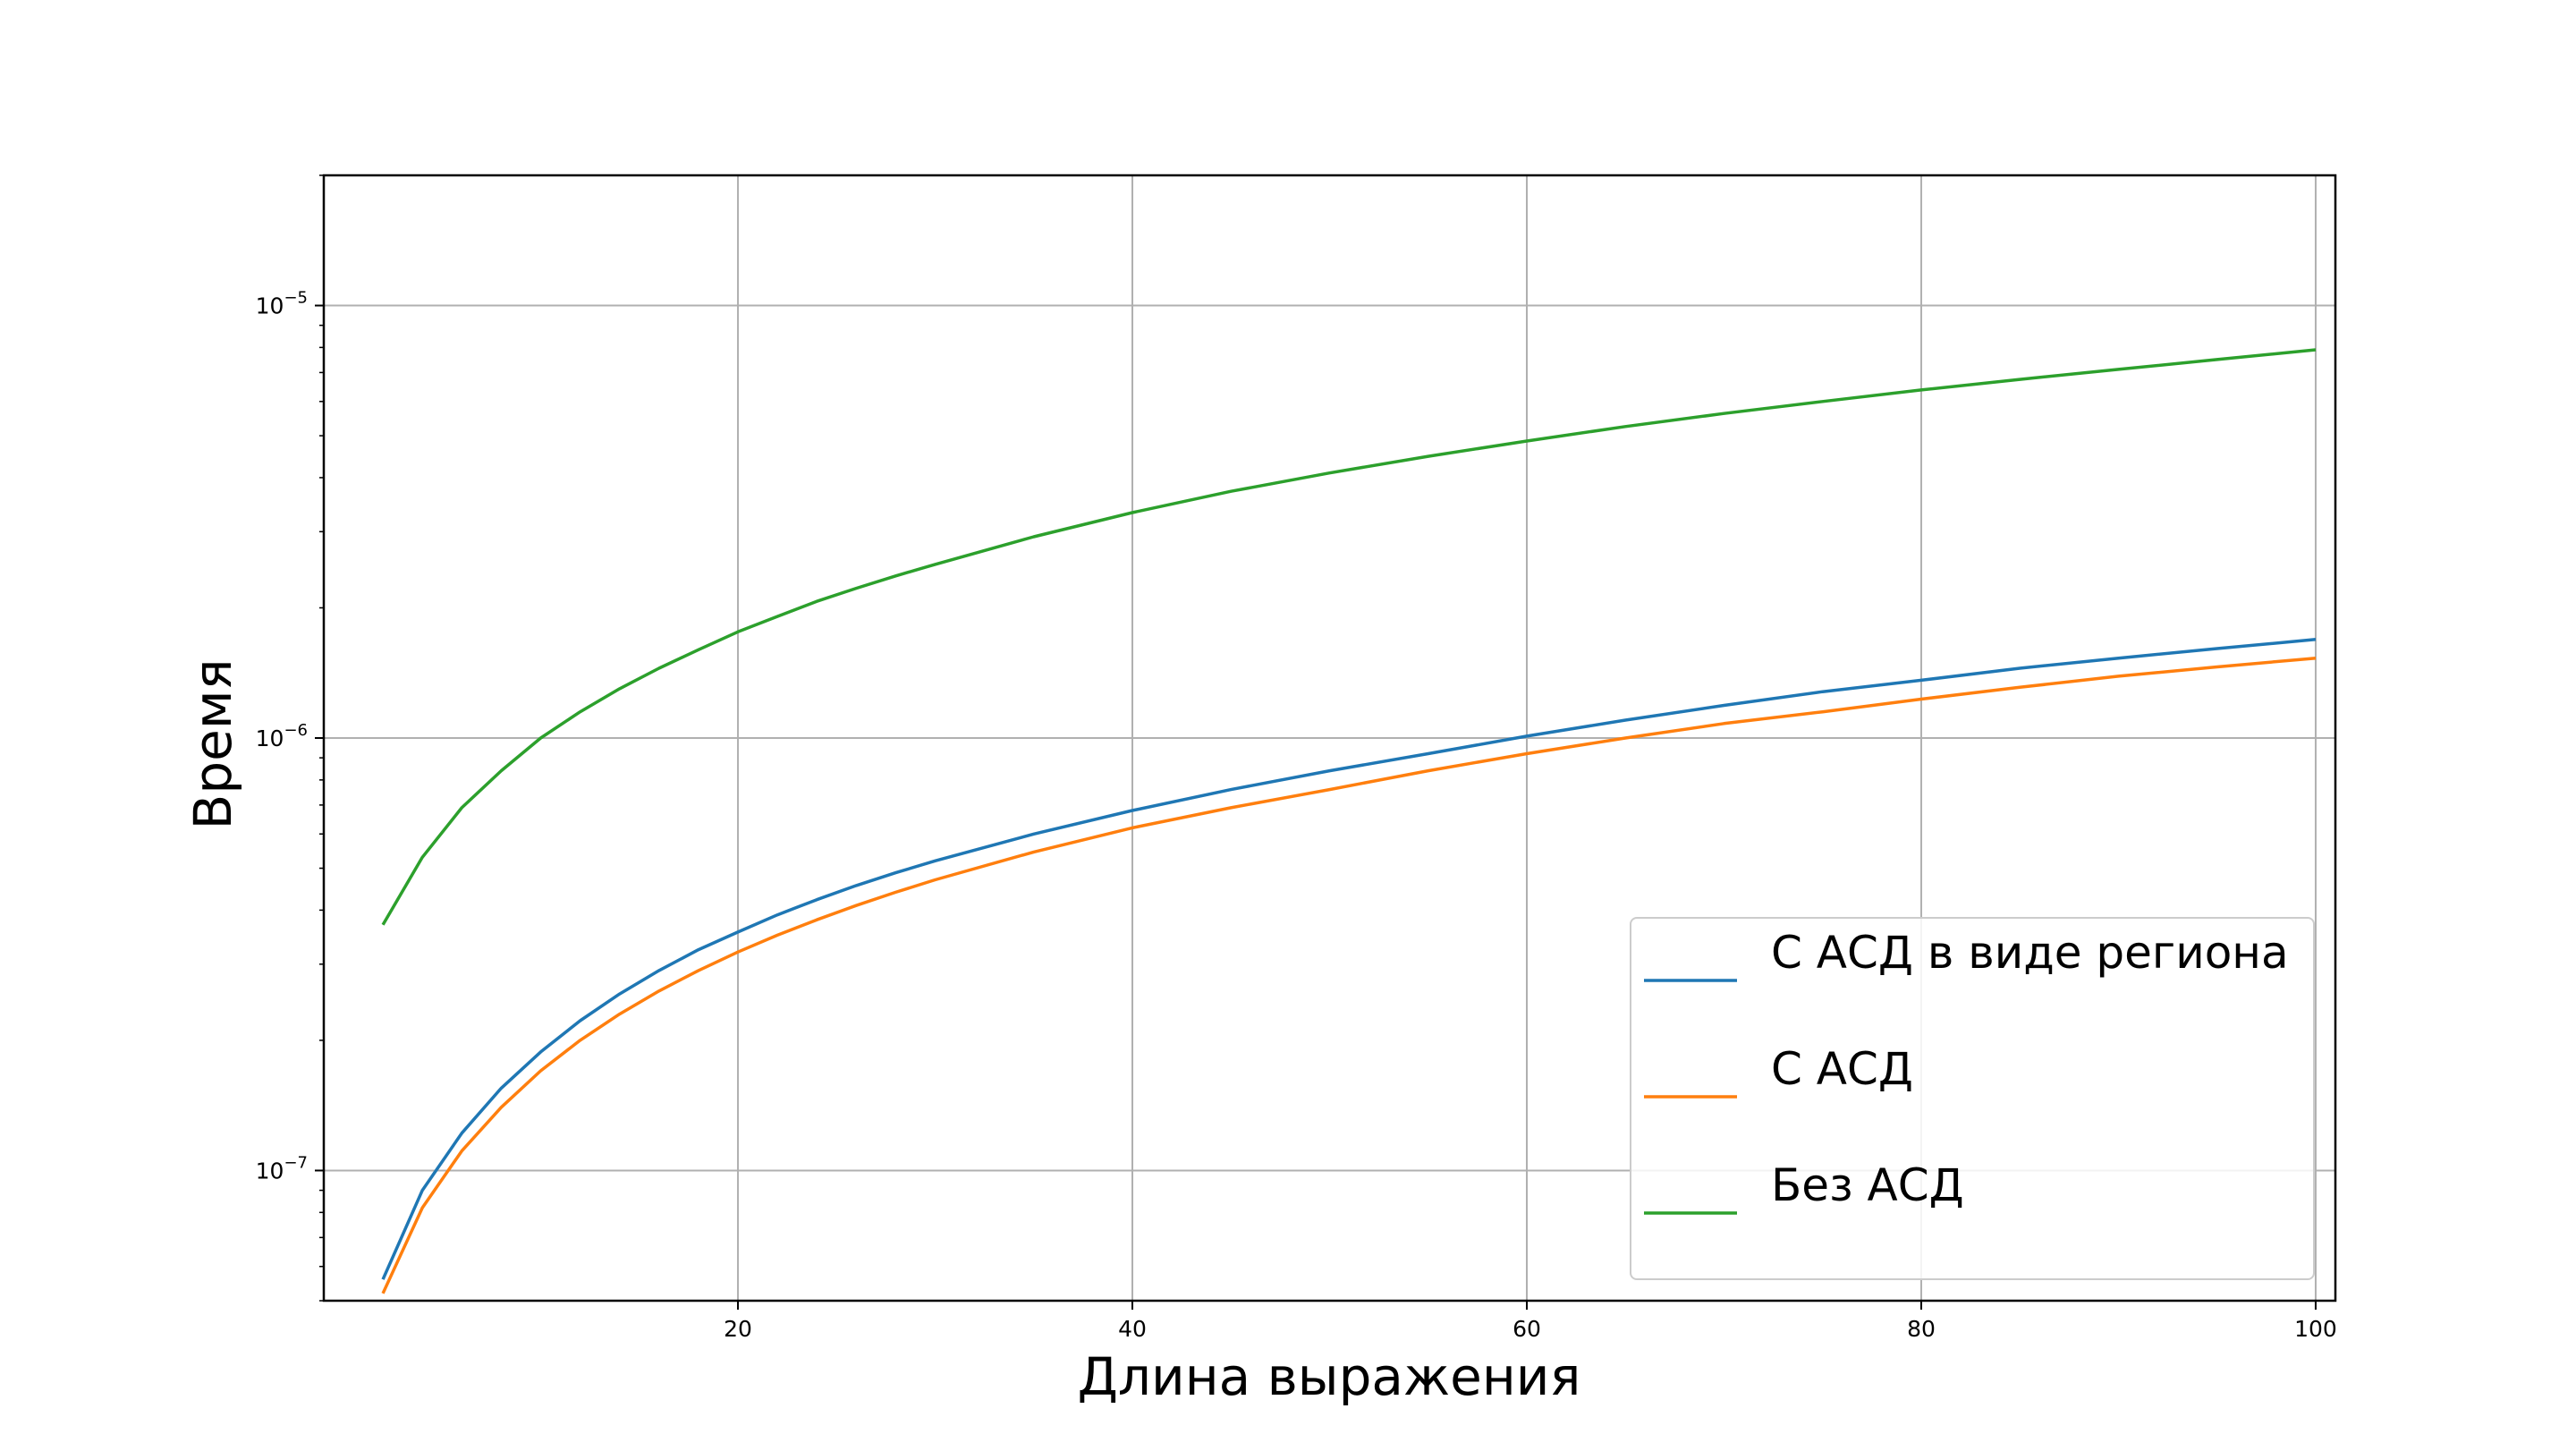 The image size is (2576, 1451). I want to click on y-tick-label-0: 10⁻⁷, so click(282, 1168).